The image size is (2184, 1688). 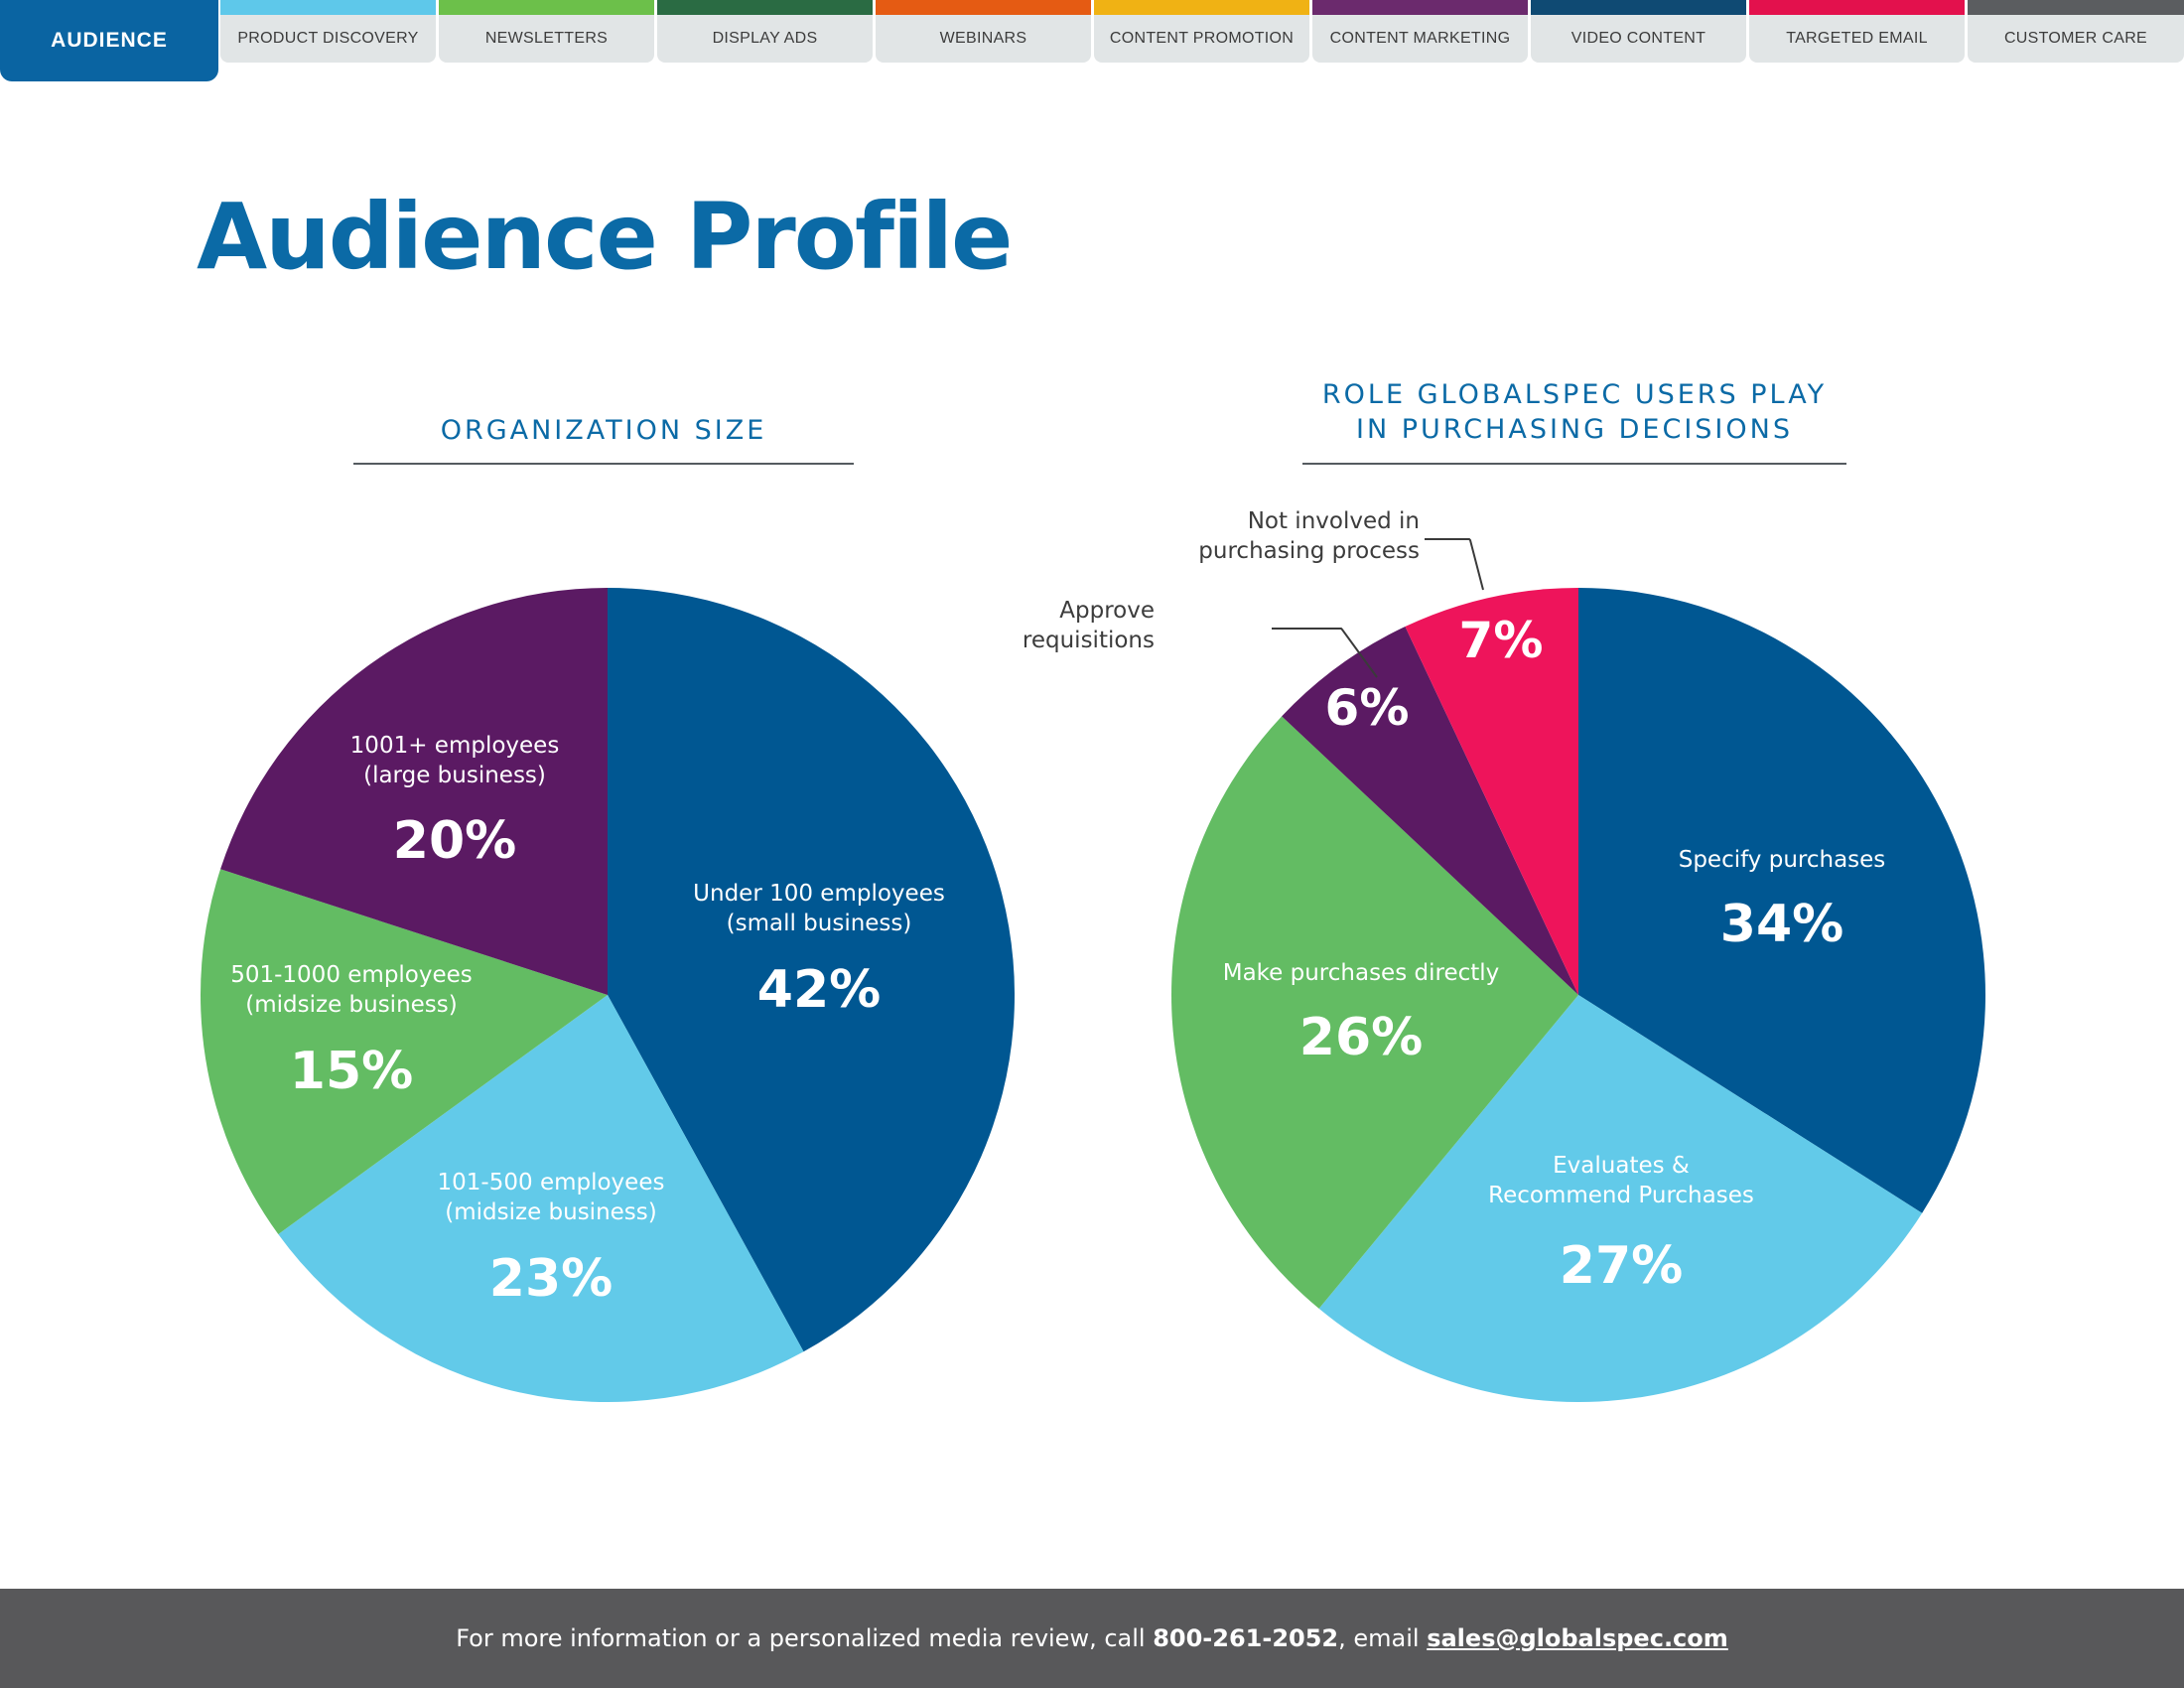 What do you see at coordinates (1361, 973) in the screenshot?
I see `category-label-make-purchases-directly: Make purchases directly` at bounding box center [1361, 973].